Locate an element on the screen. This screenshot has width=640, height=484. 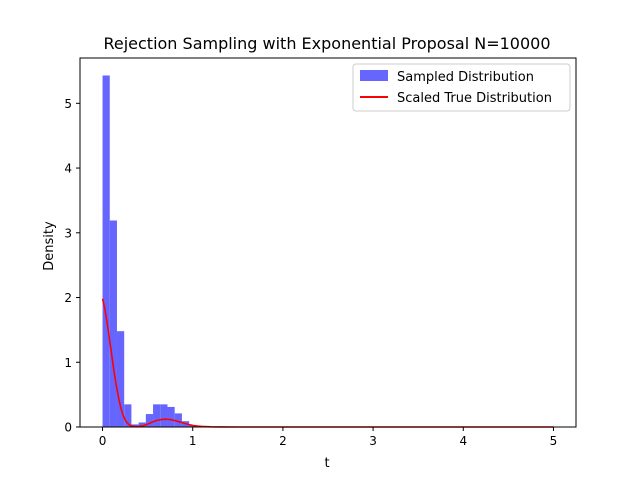
y-tick-label: 4 is located at coordinates (68, 169).